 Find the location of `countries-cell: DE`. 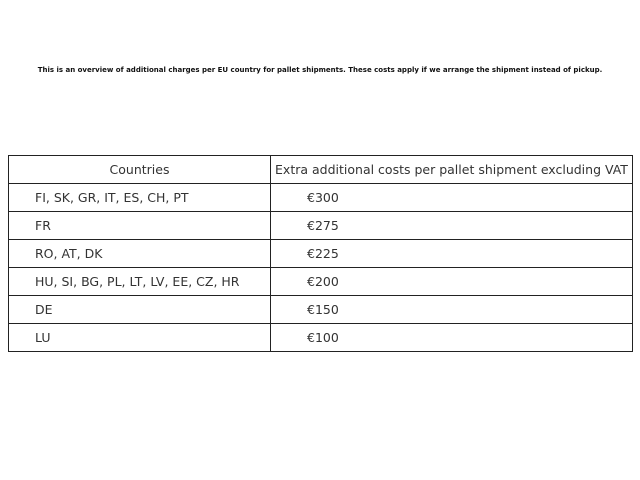

countries-cell: DE is located at coordinates (139, 309).